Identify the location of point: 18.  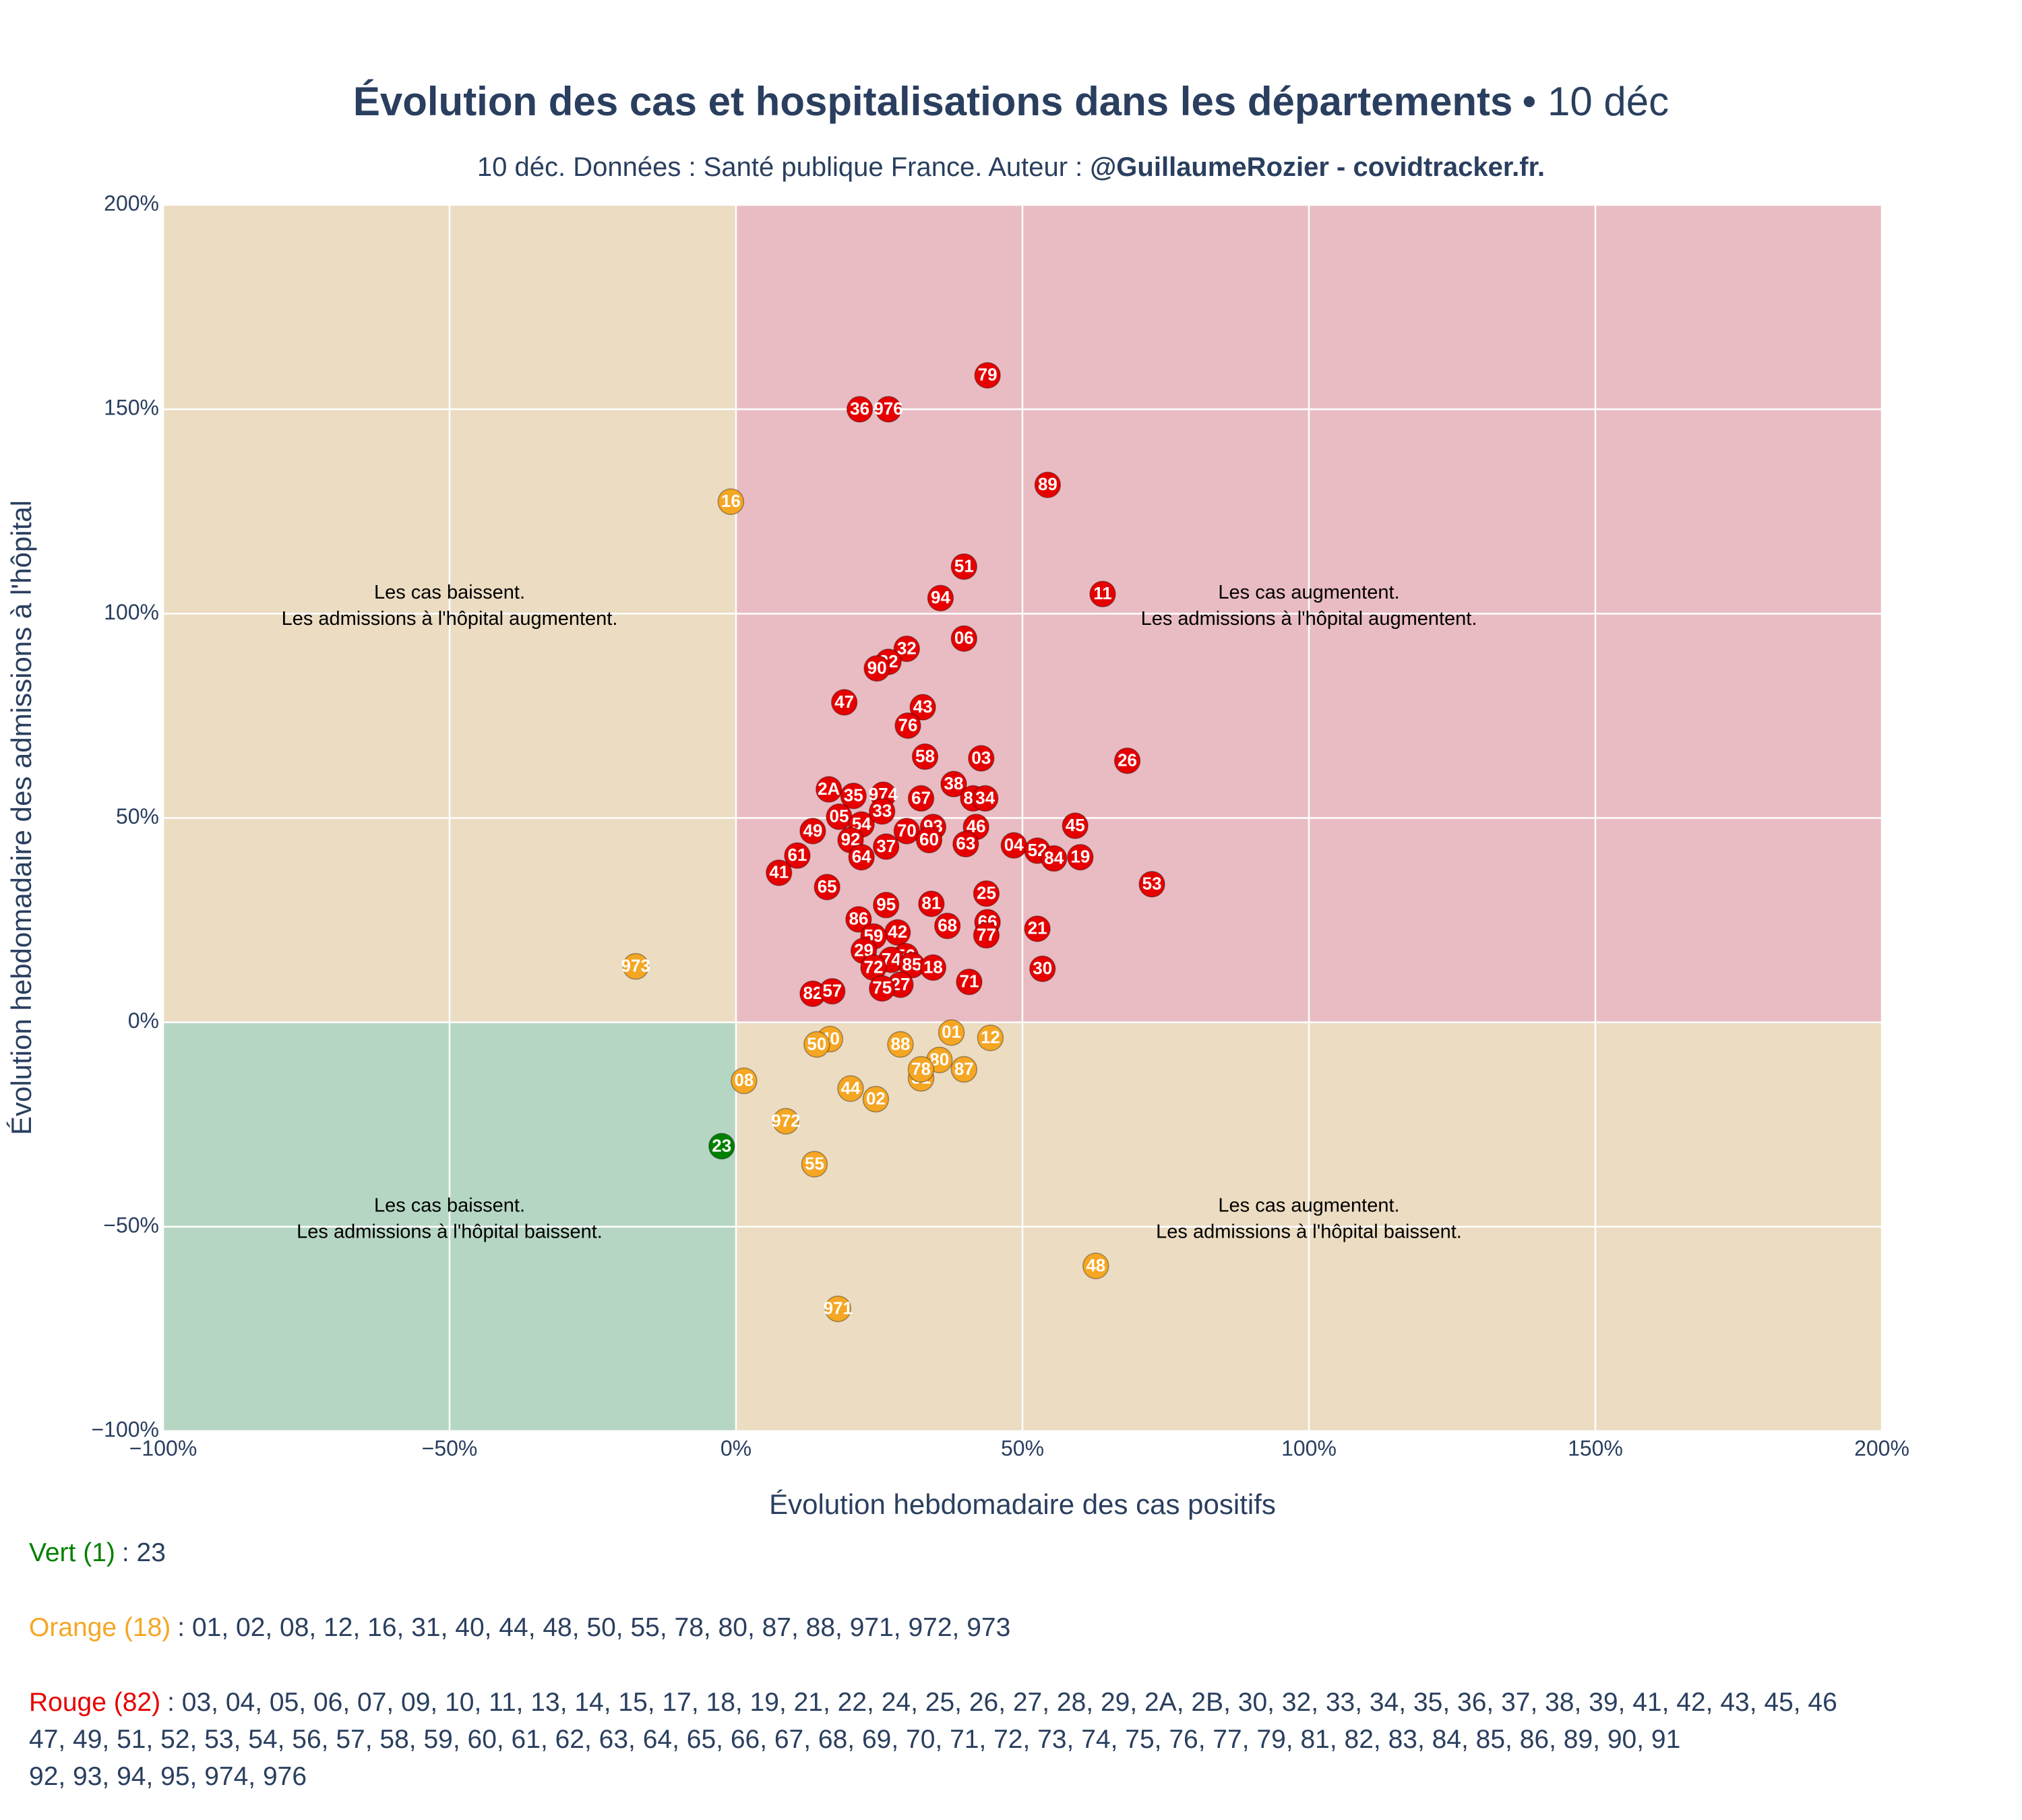
(933, 968).